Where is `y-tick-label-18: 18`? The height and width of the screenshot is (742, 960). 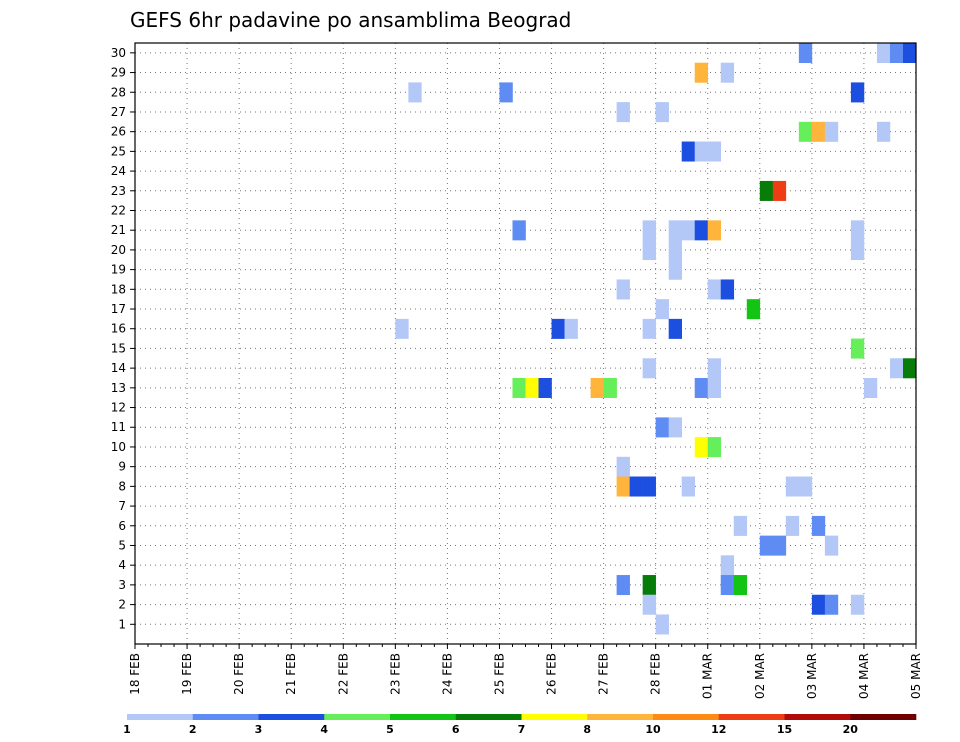
y-tick-label-18: 18 is located at coordinates (118, 289).